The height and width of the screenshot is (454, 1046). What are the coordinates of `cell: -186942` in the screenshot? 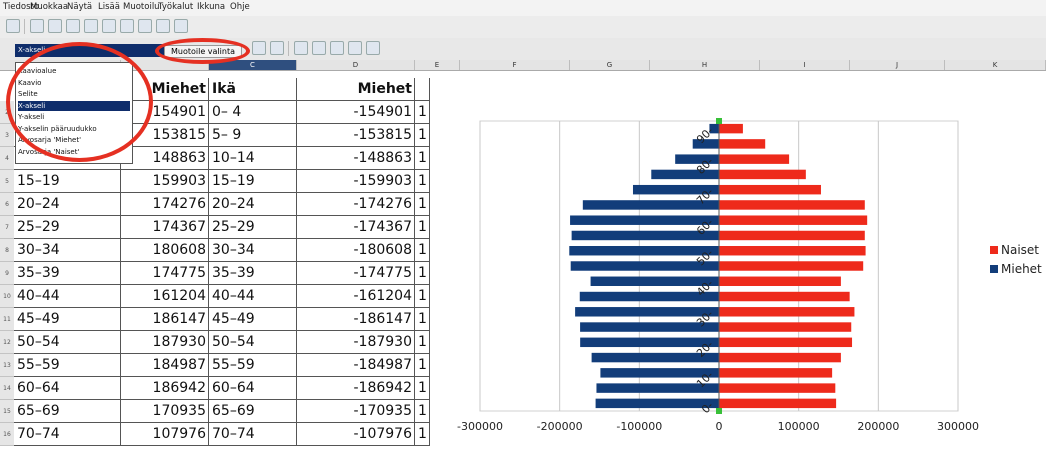 It's located at (356, 388).